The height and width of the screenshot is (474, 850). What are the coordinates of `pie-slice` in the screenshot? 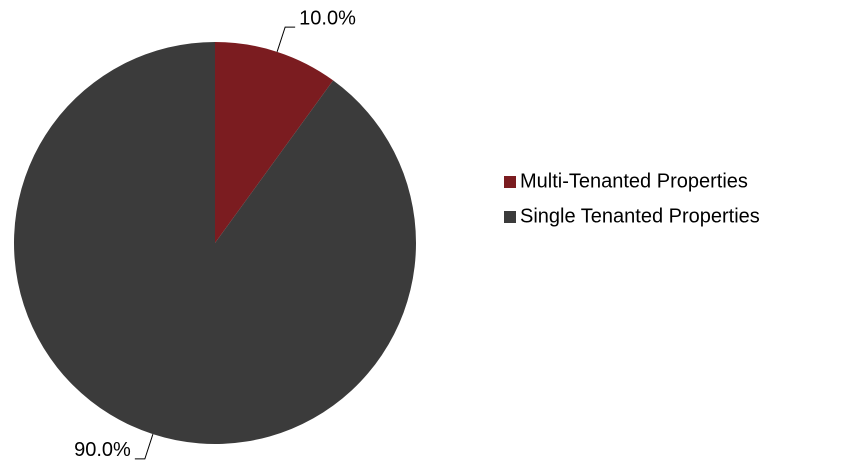 It's located at (274, 142).